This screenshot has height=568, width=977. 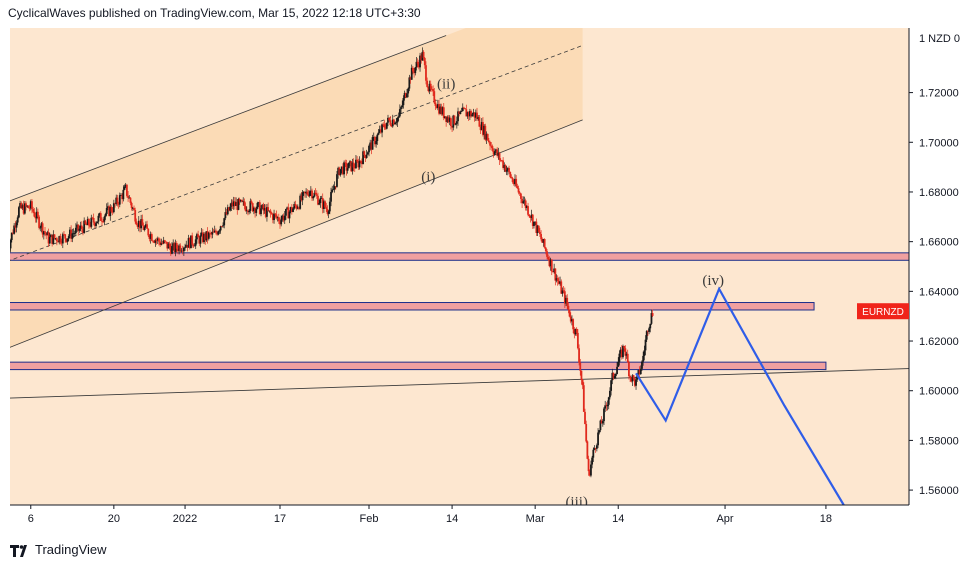 I want to click on x-tick-label: 14, so click(x=452, y=519).